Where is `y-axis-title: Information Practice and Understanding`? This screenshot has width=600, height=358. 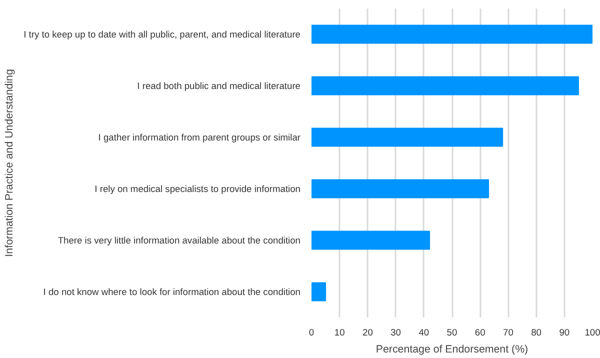
y-axis-title: Information Practice and Understanding is located at coordinates (10, 163).